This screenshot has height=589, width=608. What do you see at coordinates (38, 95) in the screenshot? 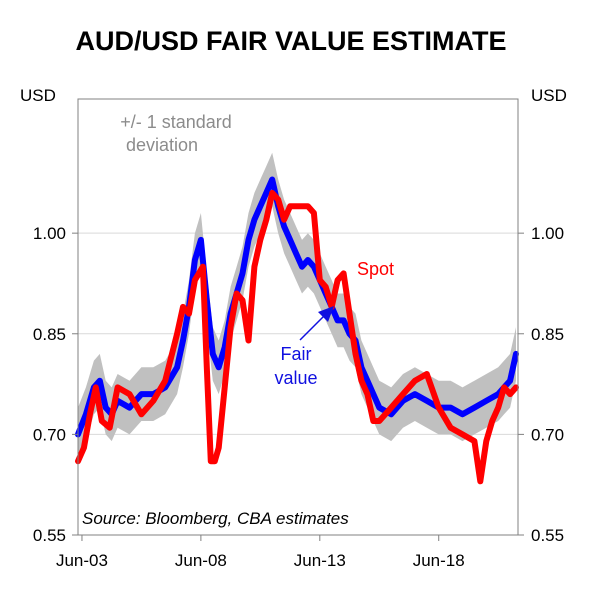
I see `left-axis-unit-label: USD` at bounding box center [38, 95].